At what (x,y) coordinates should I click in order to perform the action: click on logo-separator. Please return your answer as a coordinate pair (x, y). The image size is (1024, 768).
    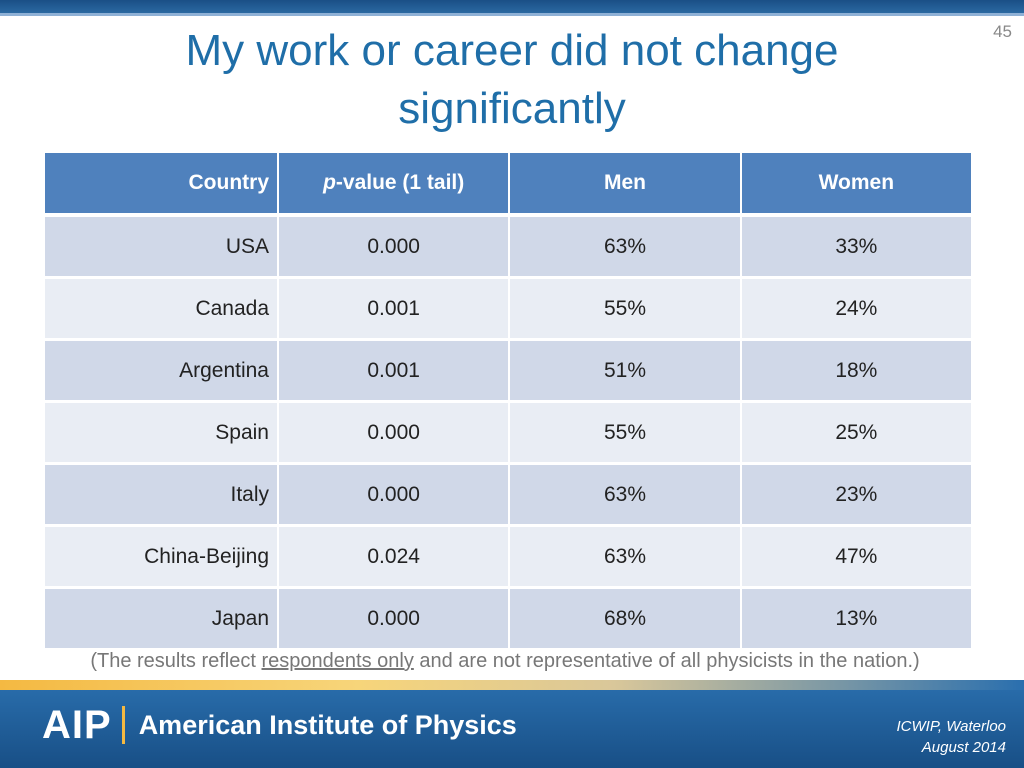
    Looking at the image, I should click on (123, 725).